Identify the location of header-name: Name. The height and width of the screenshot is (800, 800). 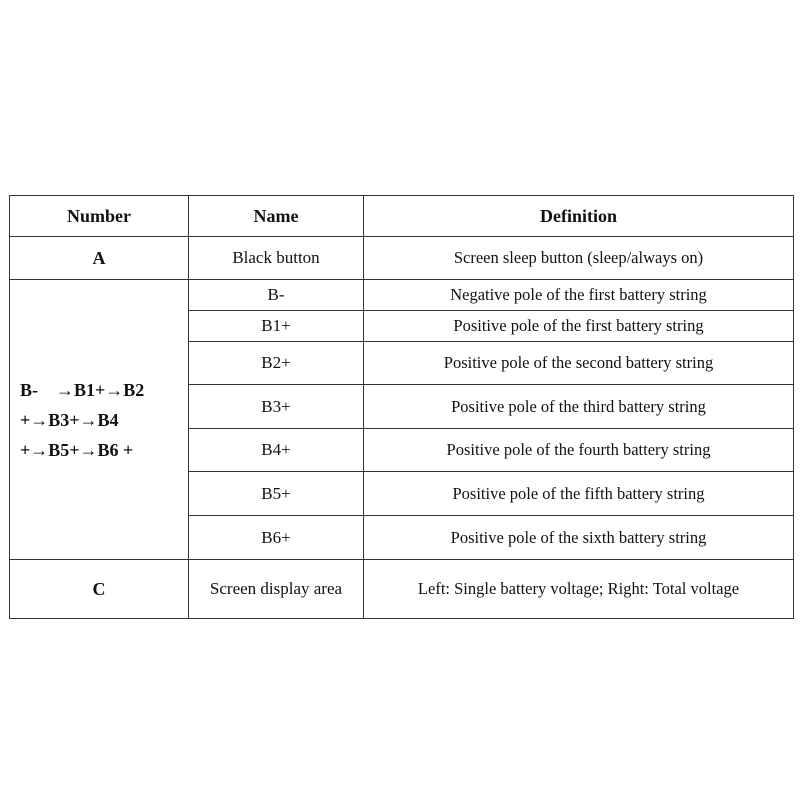
(276, 216).